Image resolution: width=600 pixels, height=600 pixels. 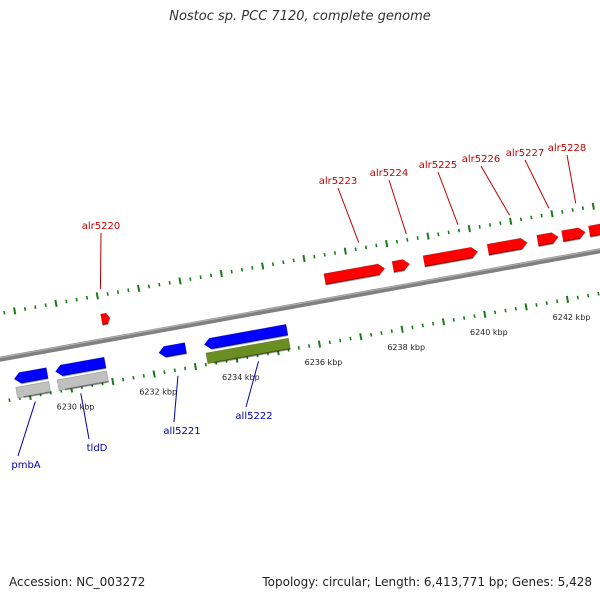 What do you see at coordinates (77, 582) in the screenshot?
I see `accession-text: Accession: NC_003272` at bounding box center [77, 582].